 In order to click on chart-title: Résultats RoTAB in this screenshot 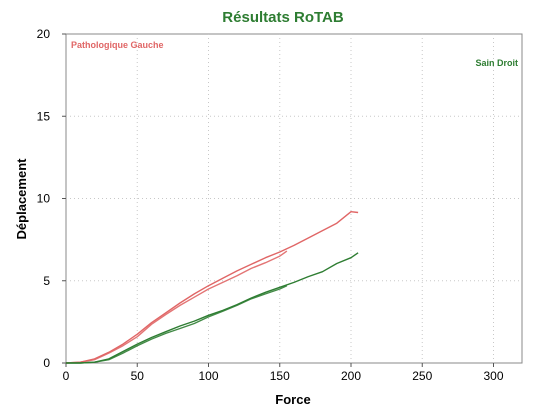, I will do `click(283, 17)`.